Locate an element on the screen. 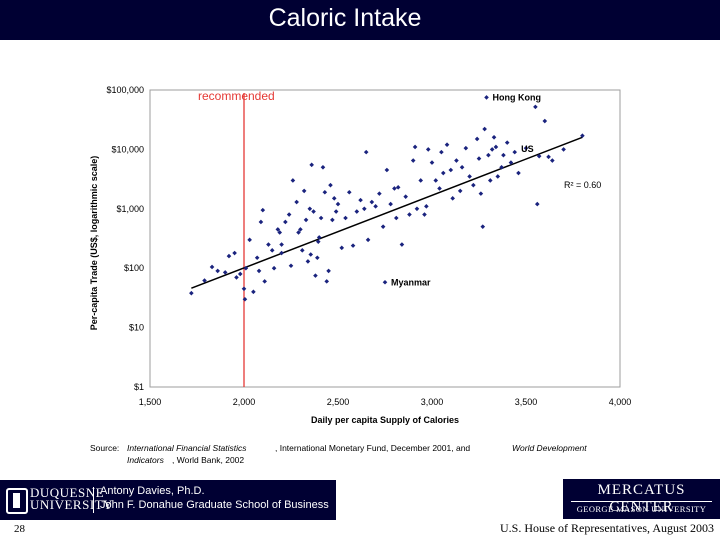 The image size is (720, 540). author-name: Antony Davies, Ph.D. is located at coordinates (152, 491).